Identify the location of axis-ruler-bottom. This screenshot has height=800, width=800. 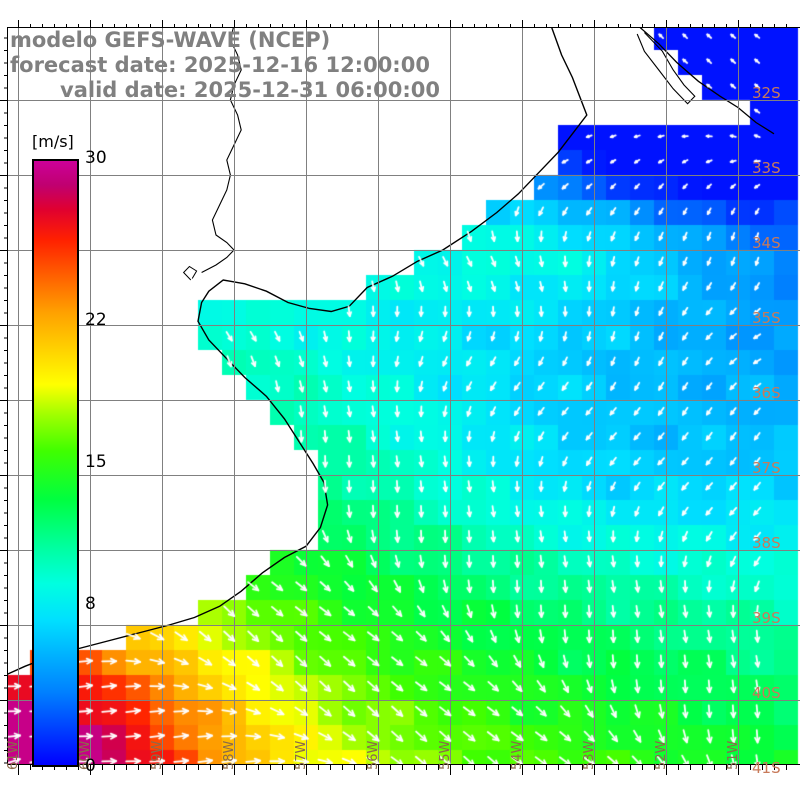
(402, 770).